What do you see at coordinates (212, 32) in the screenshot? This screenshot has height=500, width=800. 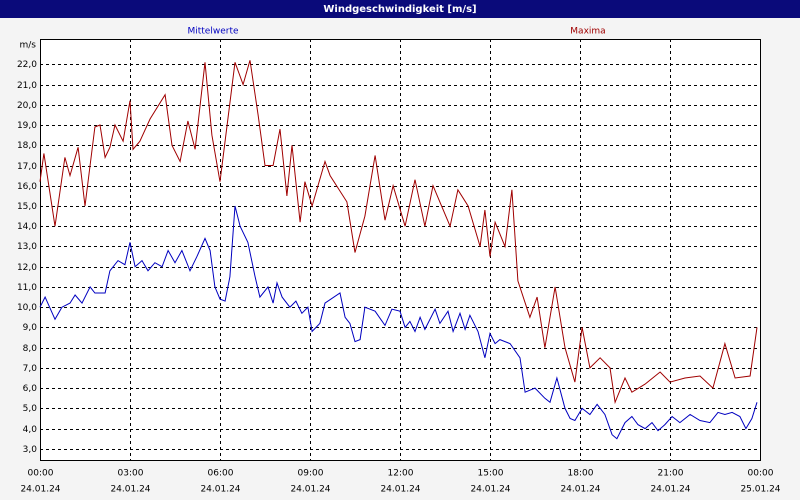 I see `legend-label: Mittelwerte` at bounding box center [212, 32].